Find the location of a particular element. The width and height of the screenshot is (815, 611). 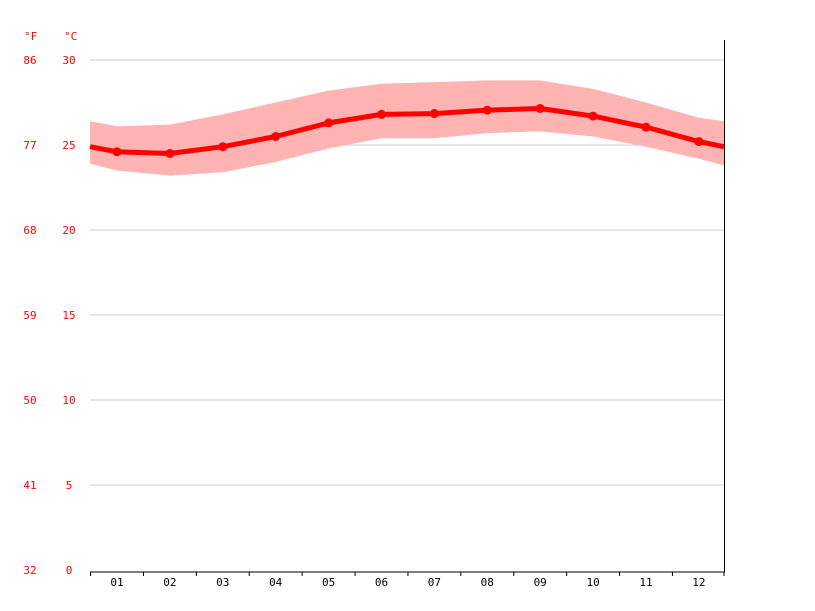

y-tick-label-c: 10 is located at coordinates (68, 400).